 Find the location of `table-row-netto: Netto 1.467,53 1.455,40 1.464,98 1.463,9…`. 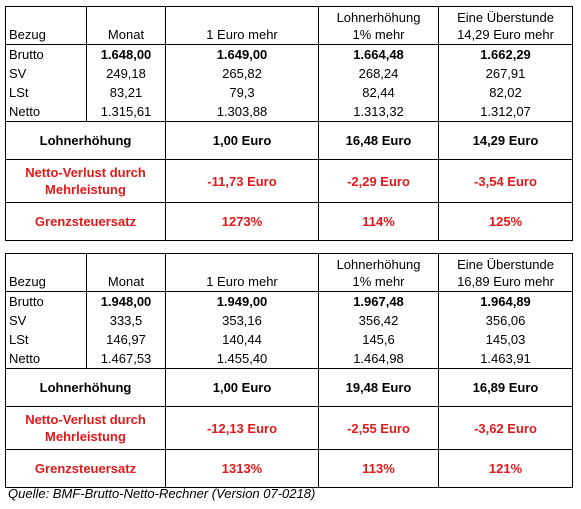

table-row-netto: Netto 1.467,53 1.455,40 1.464,98 1.463,9… is located at coordinates (289, 359).